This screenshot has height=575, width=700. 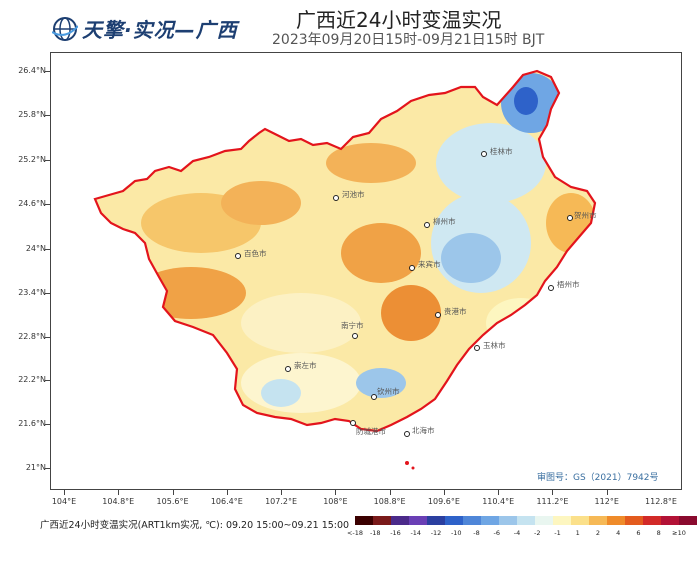 I want to click on lon-label: 107.2°E, so click(x=281, y=501).